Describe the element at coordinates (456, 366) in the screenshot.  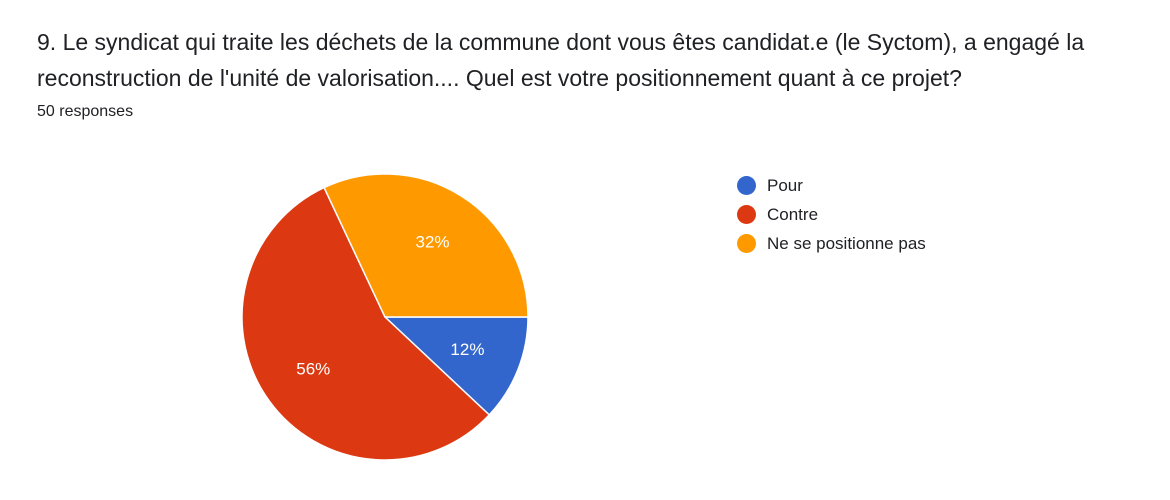
I see `pie-slice-pour` at that location.